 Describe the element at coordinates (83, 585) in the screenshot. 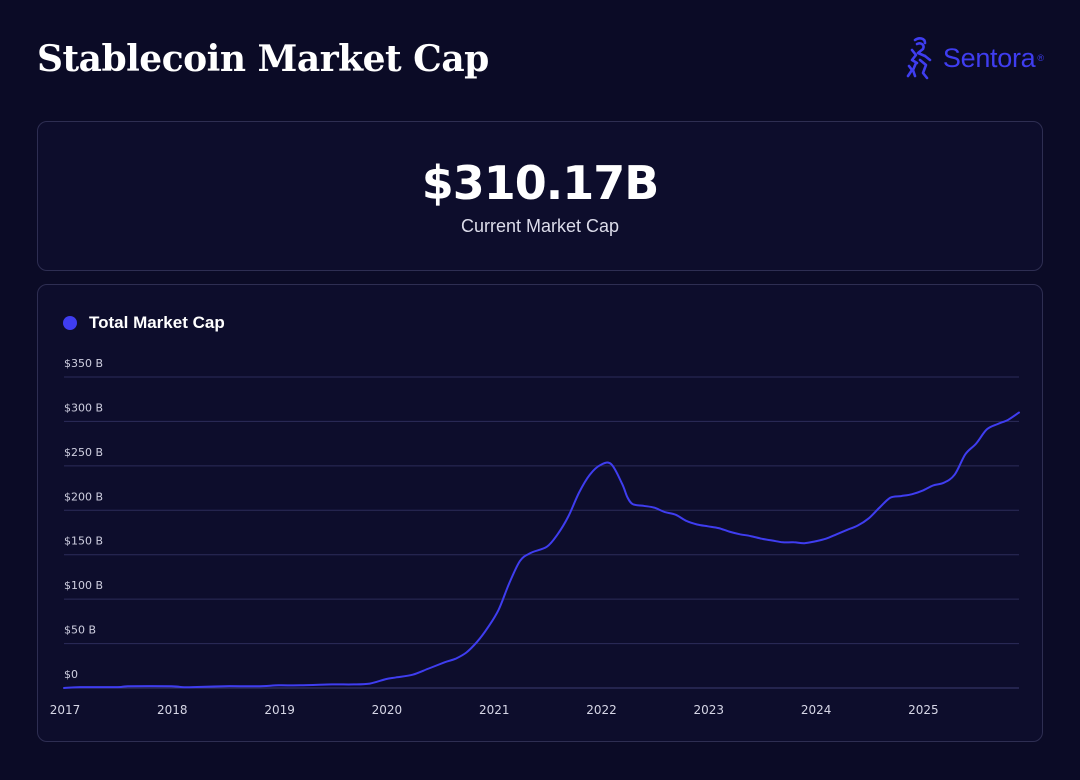

I see `y-tick-label: $100 B` at that location.